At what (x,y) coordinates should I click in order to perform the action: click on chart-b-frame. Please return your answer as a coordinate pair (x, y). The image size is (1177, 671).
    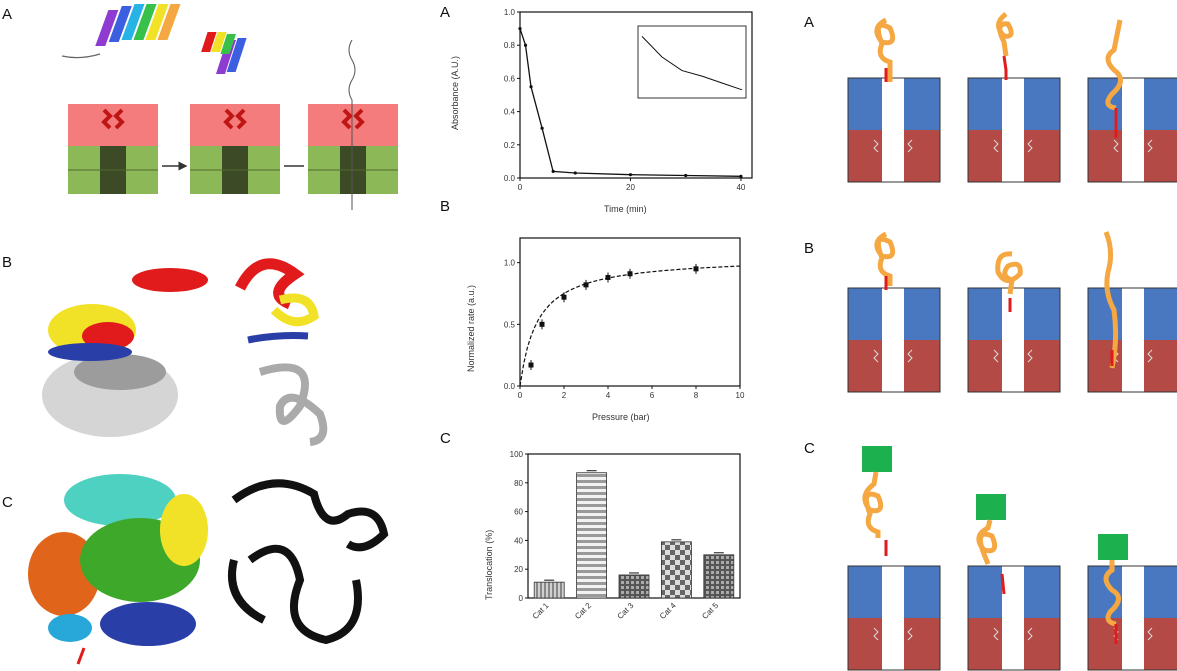
    Looking at the image, I should click on (630, 312).